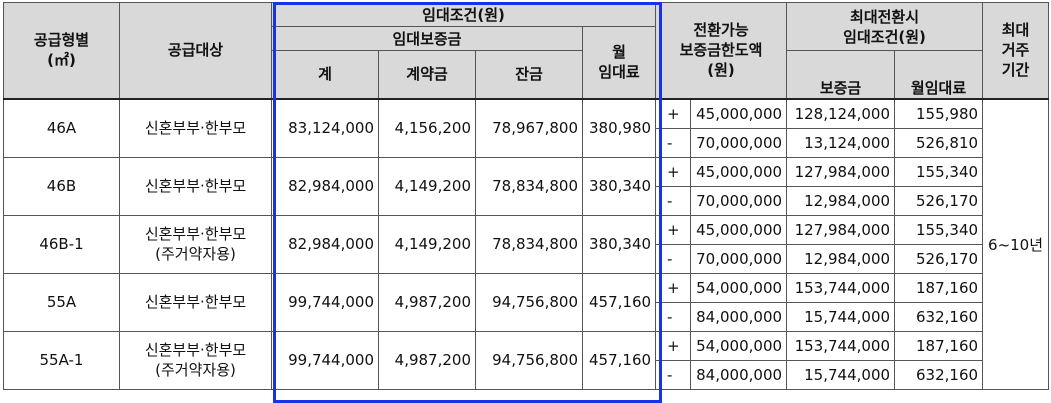  Describe the element at coordinates (619, 127) in the screenshot. I see `cell-monthly-rent: 380,980` at that location.